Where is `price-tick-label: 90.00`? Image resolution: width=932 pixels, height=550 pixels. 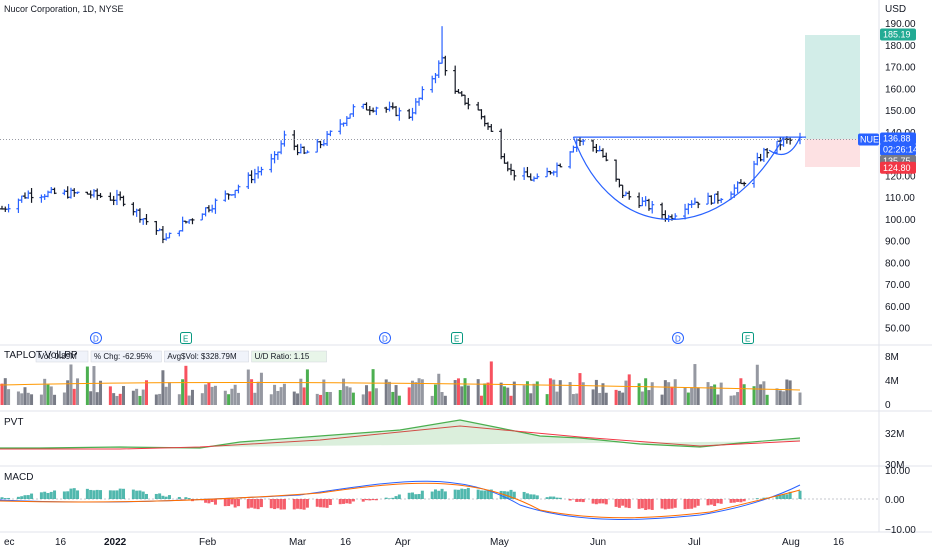
price-tick-label: 90.00 is located at coordinates (897, 242).